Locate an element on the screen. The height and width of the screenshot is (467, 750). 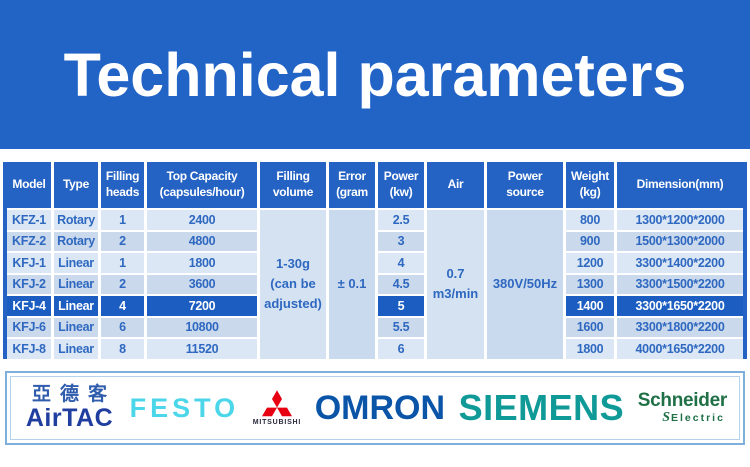
cell-model-highlighted: KFJ-4 is located at coordinates (29, 306).